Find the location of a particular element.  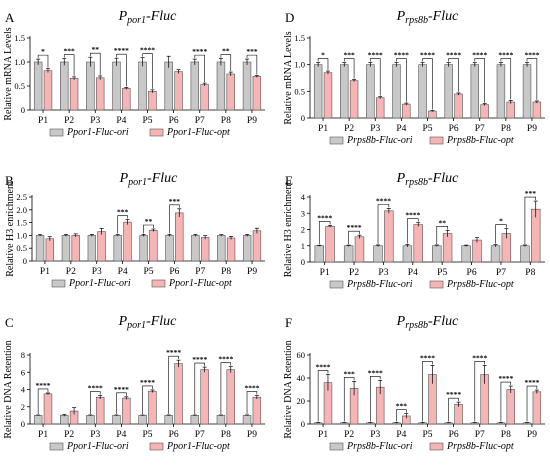

y-tick-label: 0 is located at coordinates (23, 424).